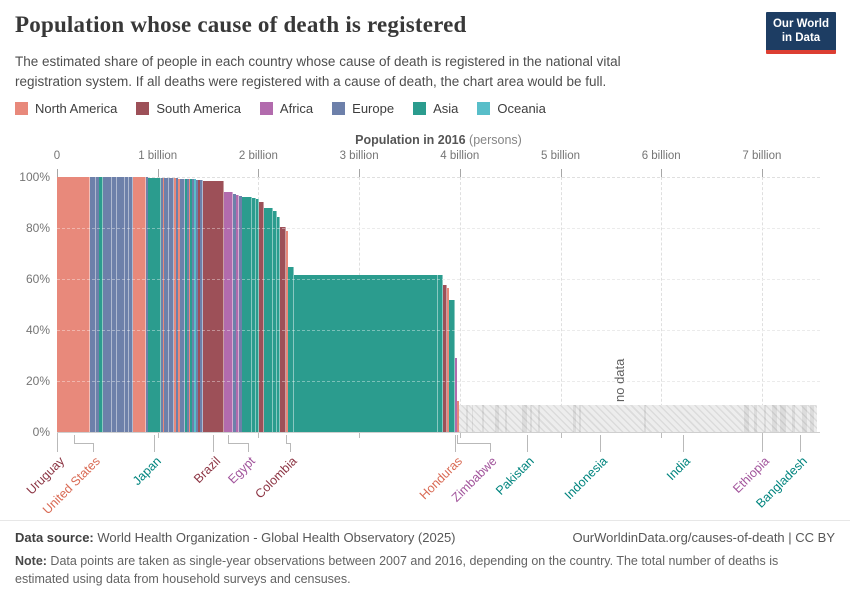 The image size is (850, 600). I want to click on y-tick-label: 100%, so click(34, 177).